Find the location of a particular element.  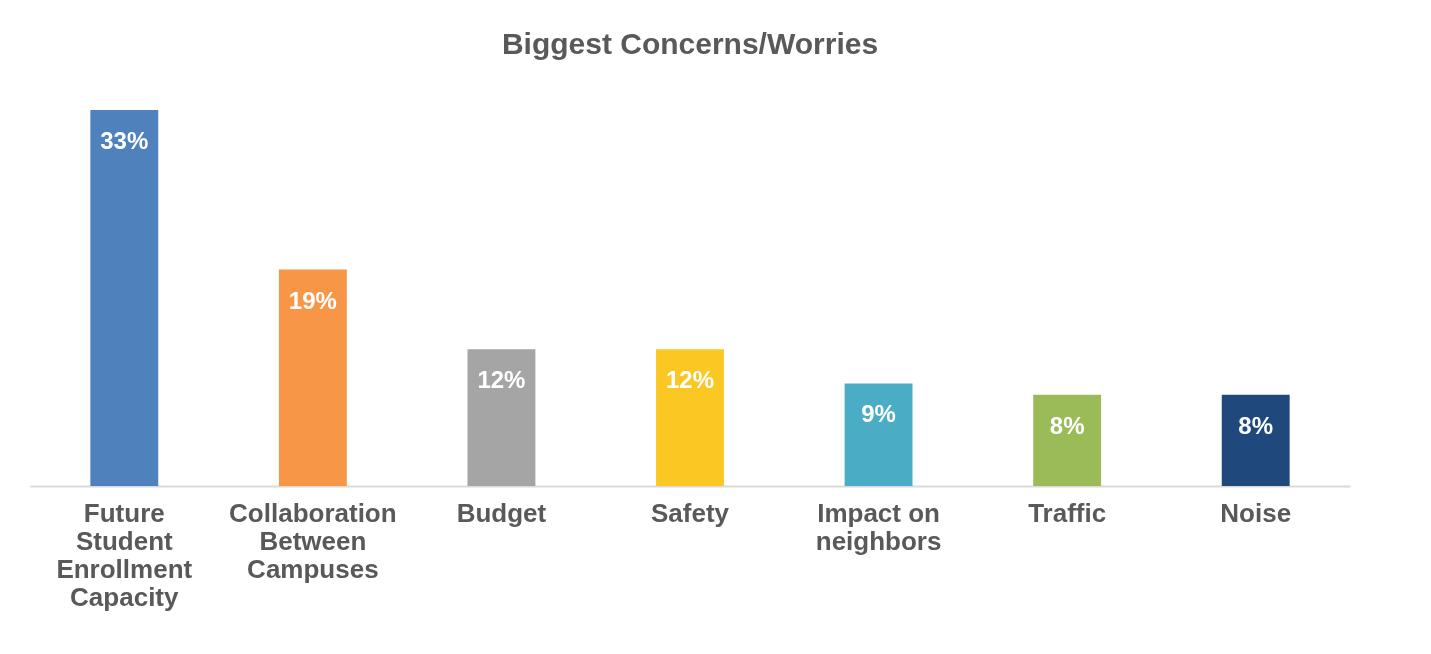

x-tick-label: Impact on neighbors is located at coordinates (878, 526).